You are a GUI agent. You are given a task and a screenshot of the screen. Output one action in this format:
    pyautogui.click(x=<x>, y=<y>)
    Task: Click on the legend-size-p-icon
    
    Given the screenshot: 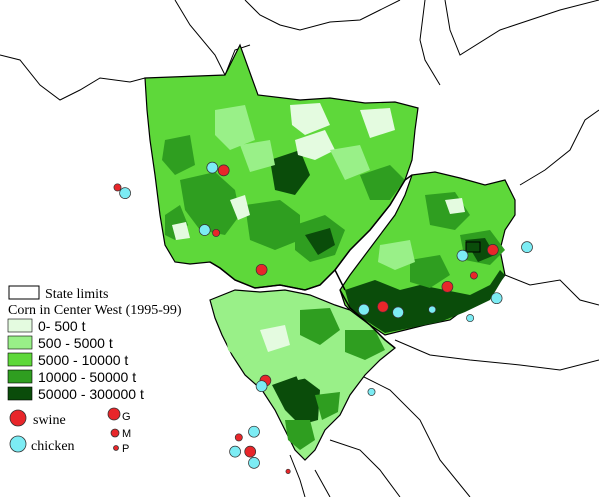 What is the action you would take?
    pyautogui.click(x=116, y=448)
    